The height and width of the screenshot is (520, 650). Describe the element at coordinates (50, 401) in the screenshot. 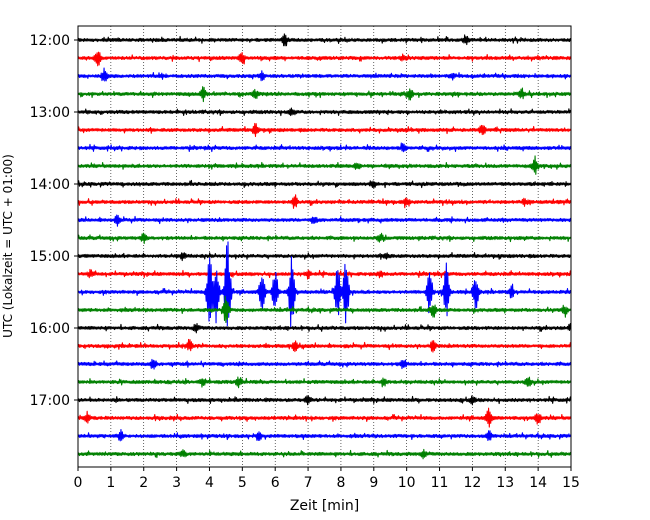

I see `y-tick-label: 17:00` at that location.